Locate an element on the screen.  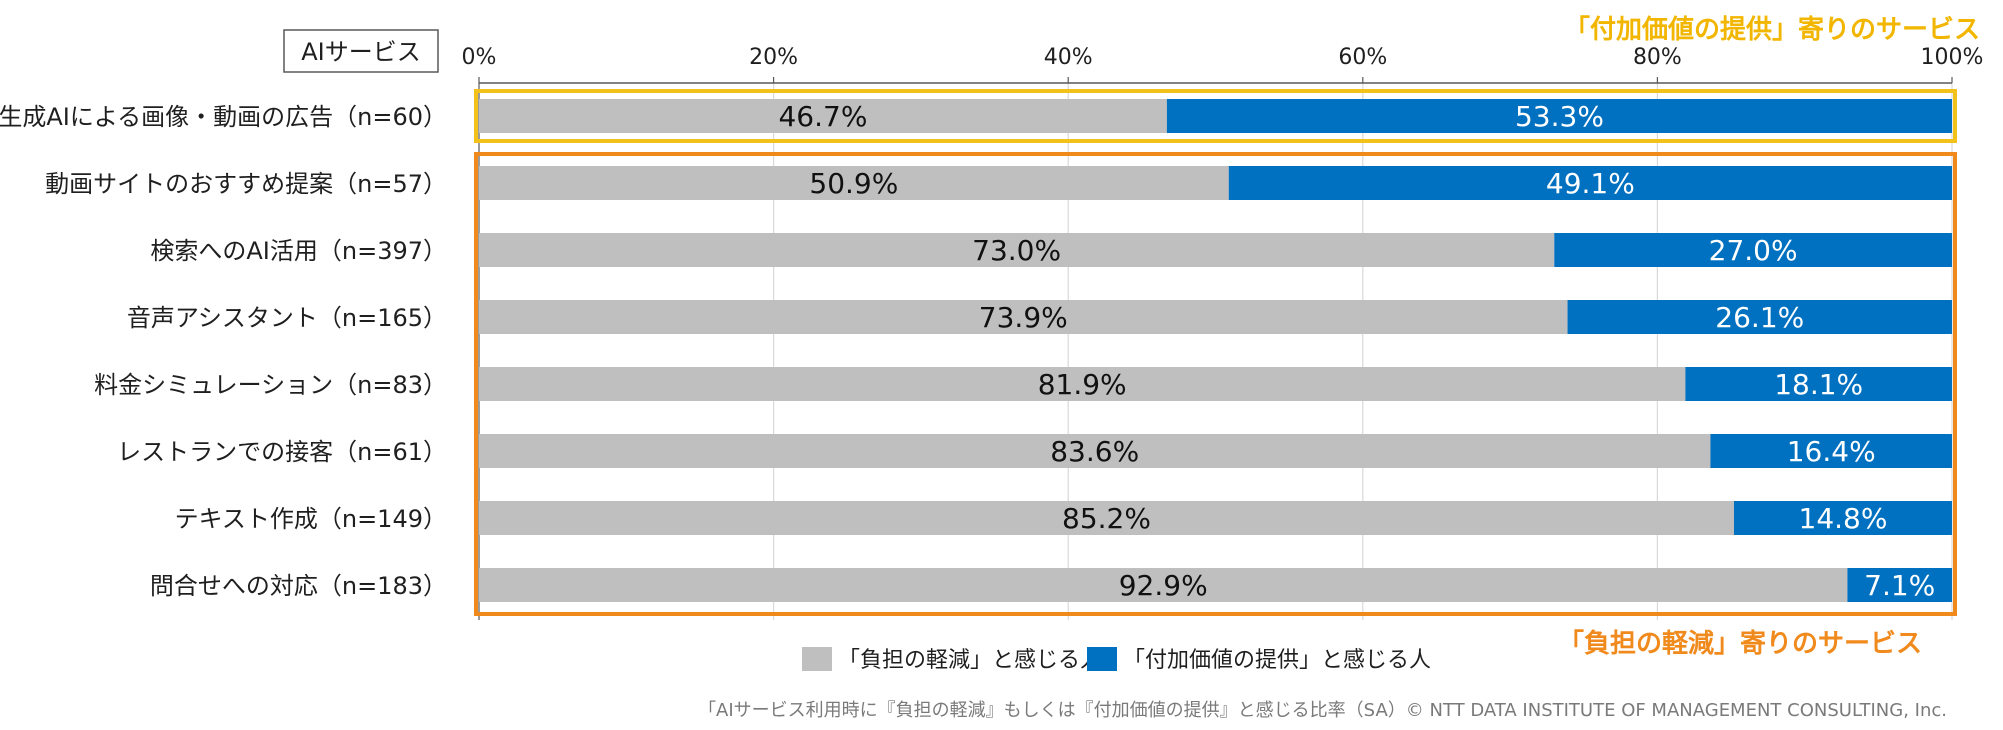
value-label-burden: 83.6% is located at coordinates (1094, 451).